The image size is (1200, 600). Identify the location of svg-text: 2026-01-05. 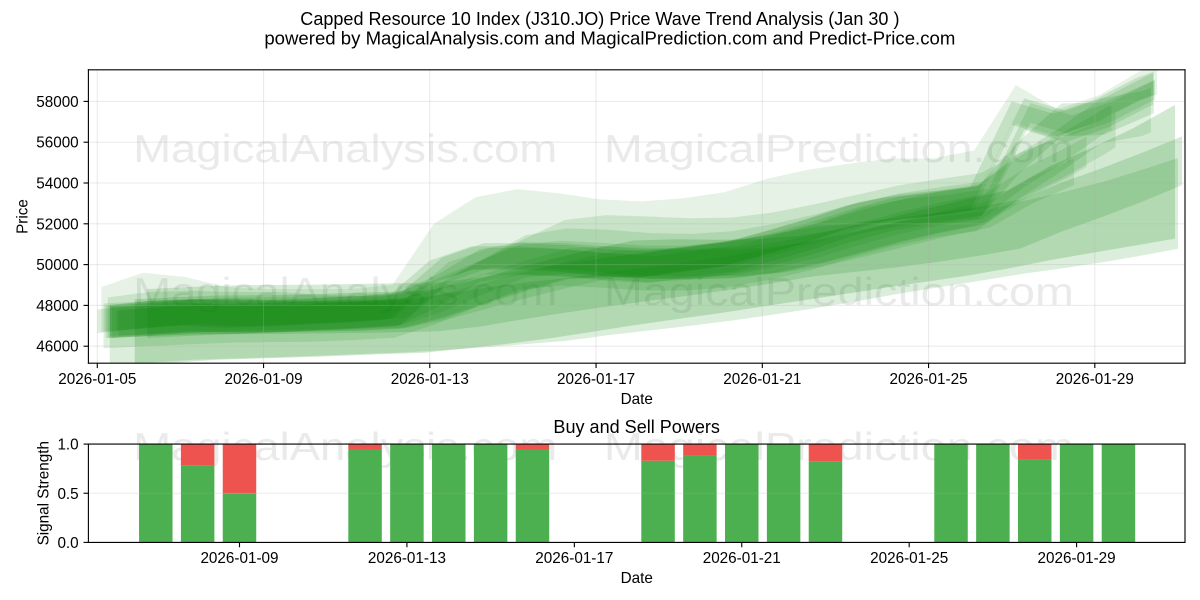
(97, 379).